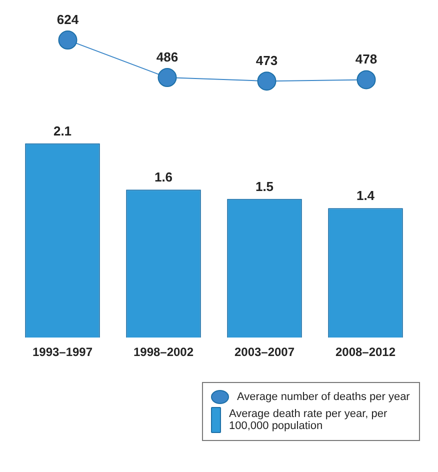 The height and width of the screenshot is (472, 438). What do you see at coordinates (167, 57) in the screenshot?
I see `data-label: 486` at bounding box center [167, 57].